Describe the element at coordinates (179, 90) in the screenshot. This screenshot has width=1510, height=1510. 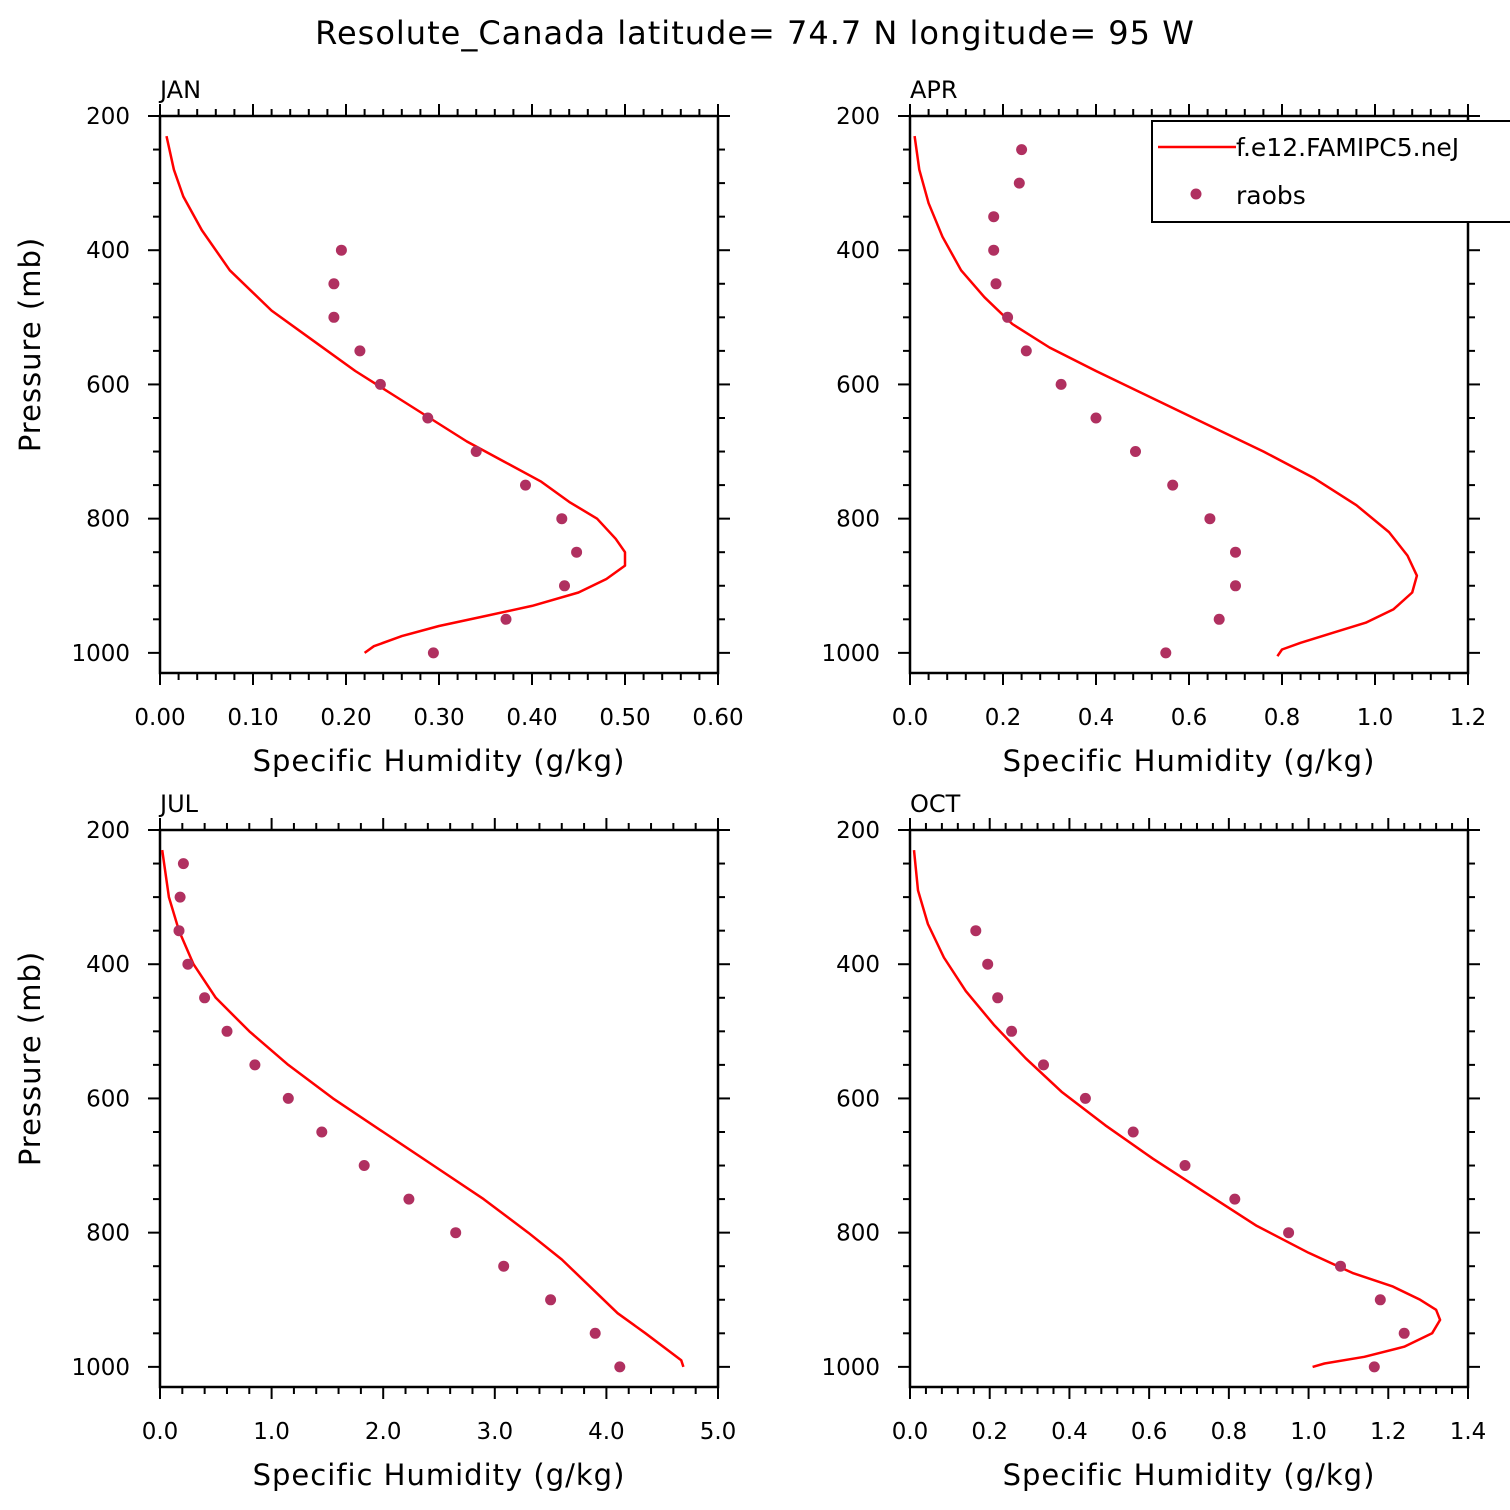
I see `panel-title: JAN` at that location.